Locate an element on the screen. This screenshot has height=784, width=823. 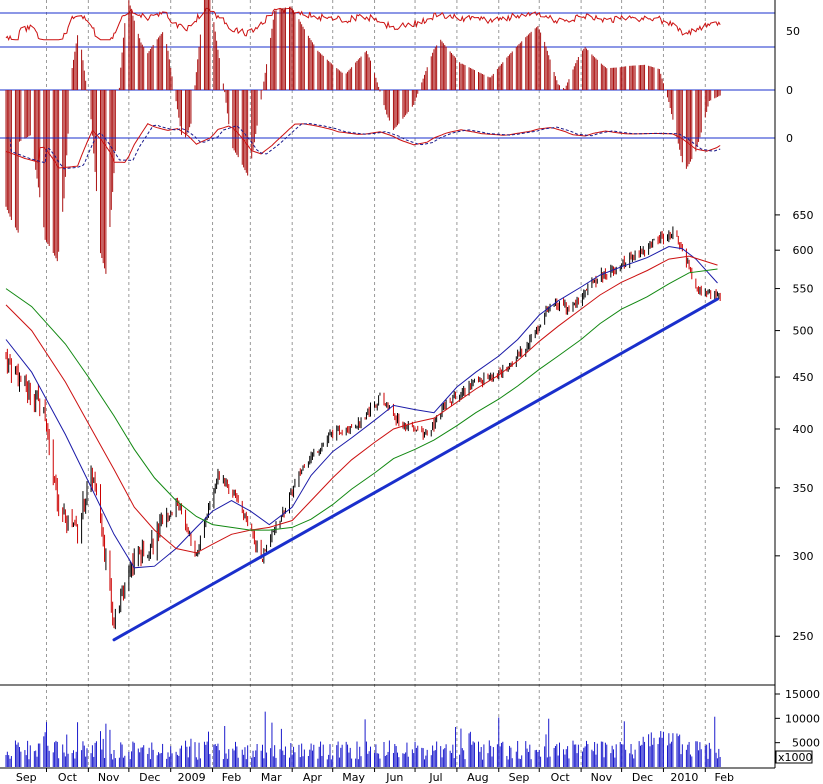
x-tick-label: May is located at coordinates (353, 777).